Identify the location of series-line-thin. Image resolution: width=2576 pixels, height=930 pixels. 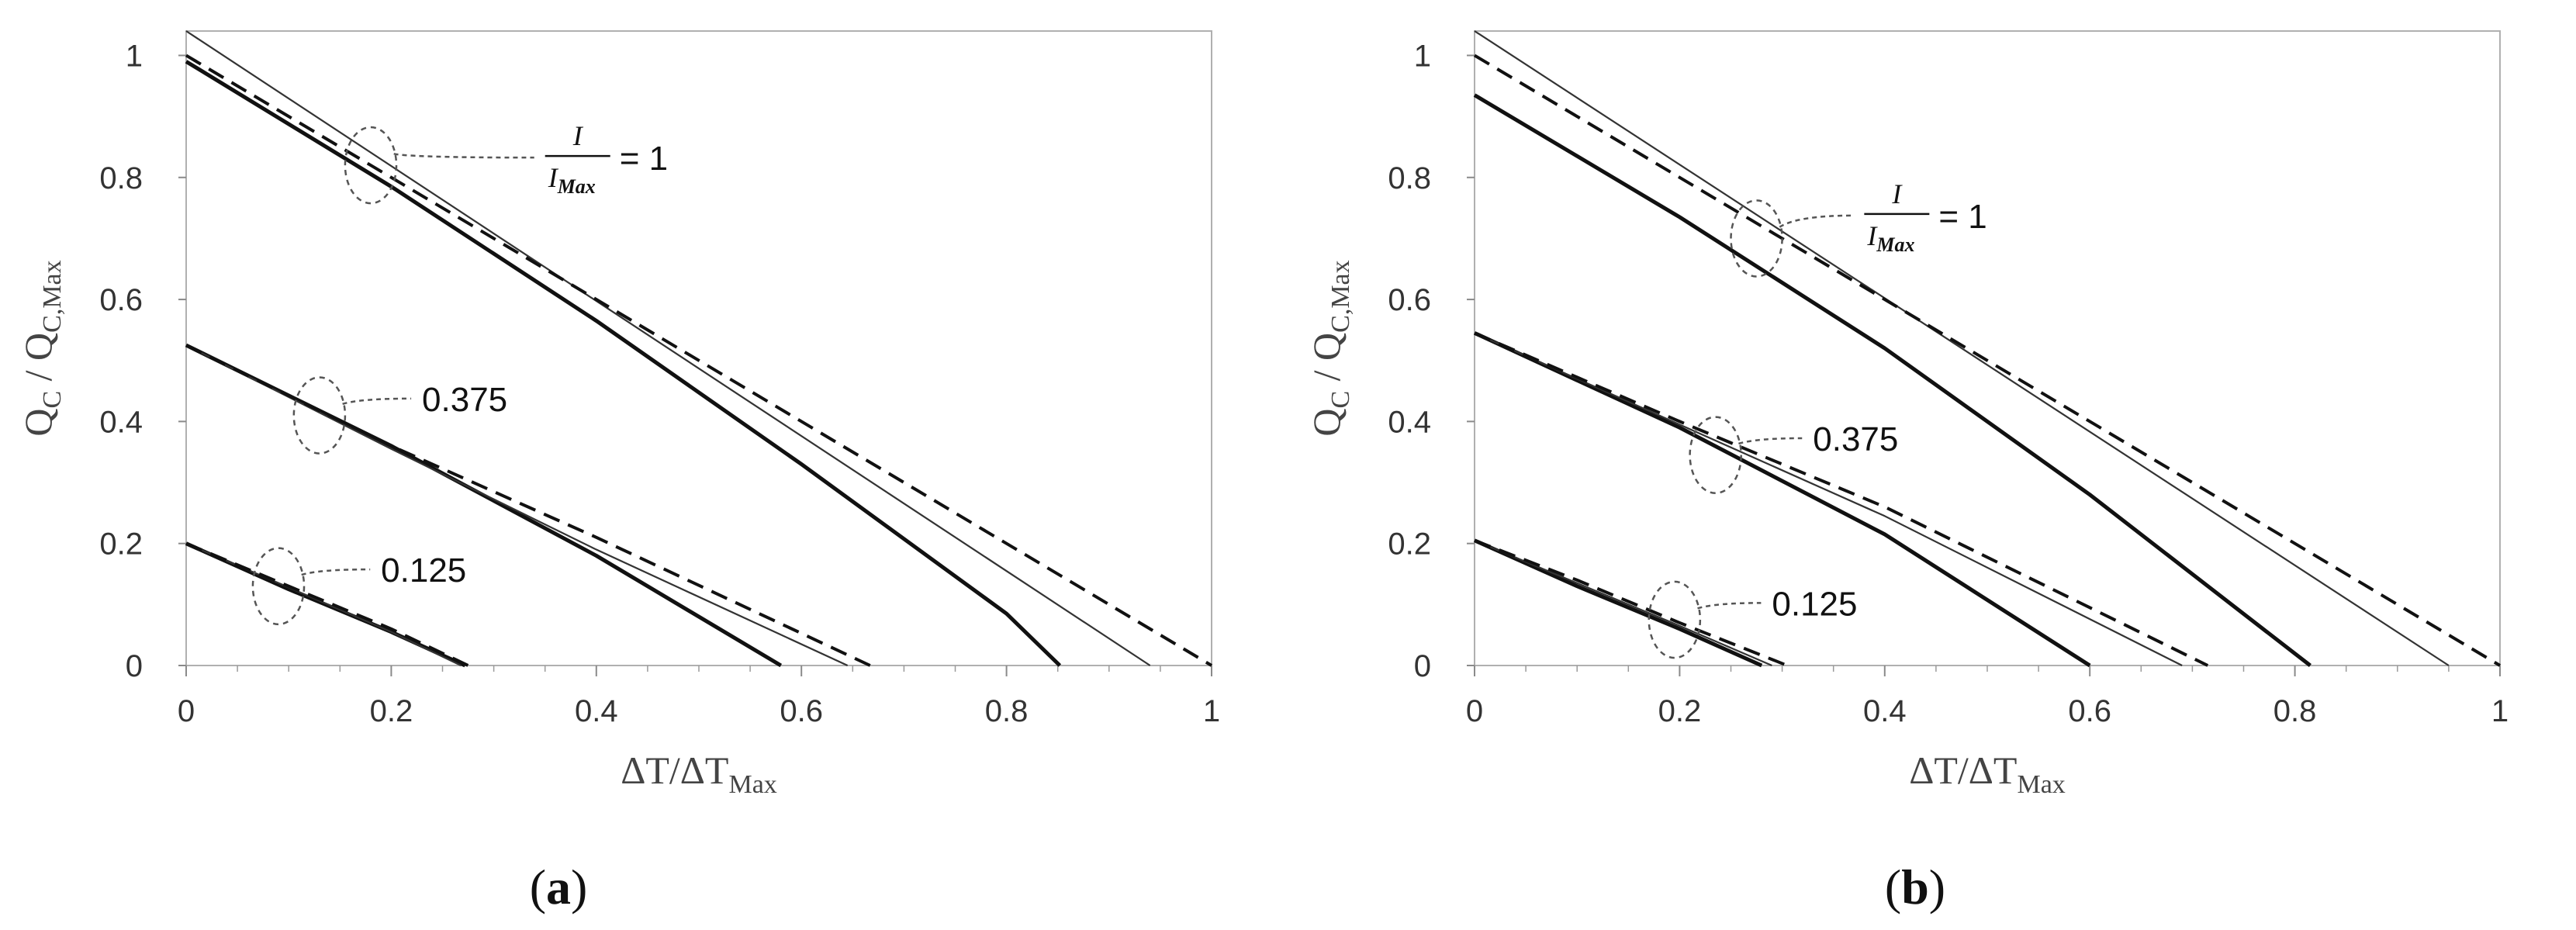
(1623, 603).